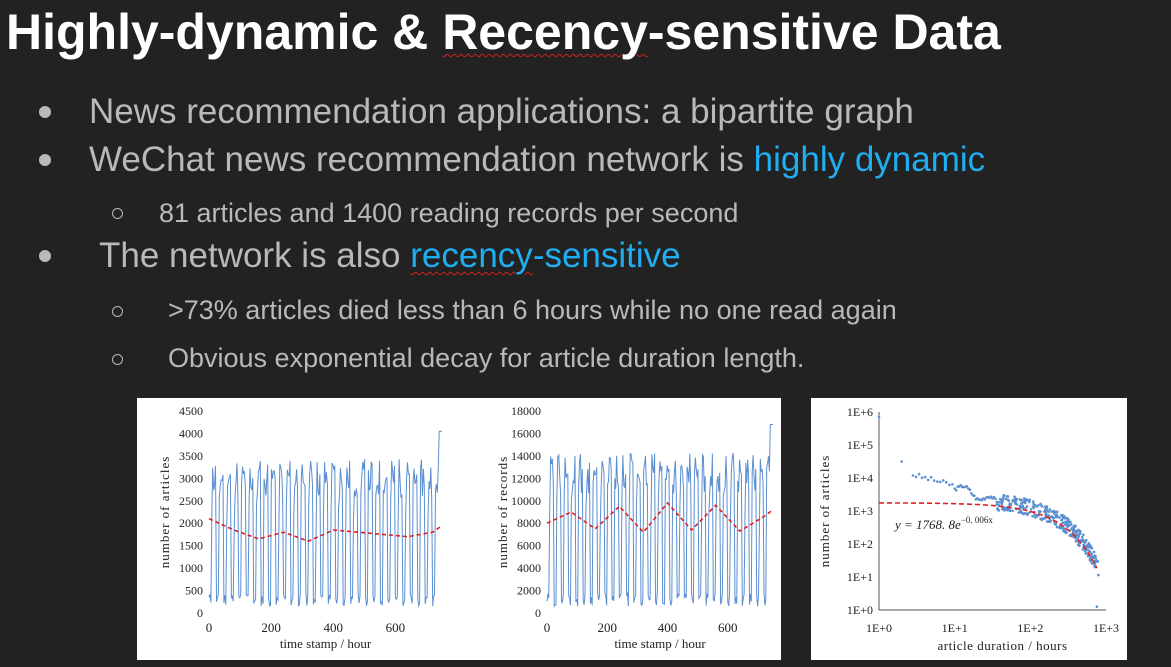 This screenshot has height=667, width=1171. What do you see at coordinates (502, 512) in the screenshot?
I see `y-axis-label: number of records` at bounding box center [502, 512].